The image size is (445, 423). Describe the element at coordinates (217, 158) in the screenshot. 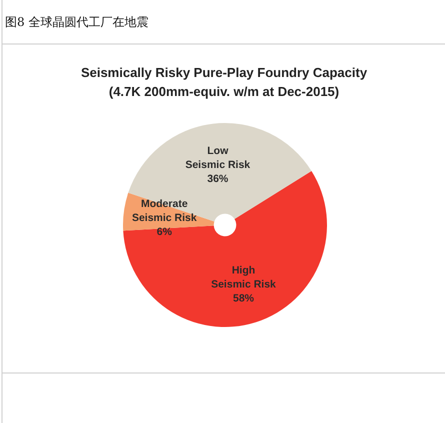

I see `slice-label: Low Seismic Risk` at that location.